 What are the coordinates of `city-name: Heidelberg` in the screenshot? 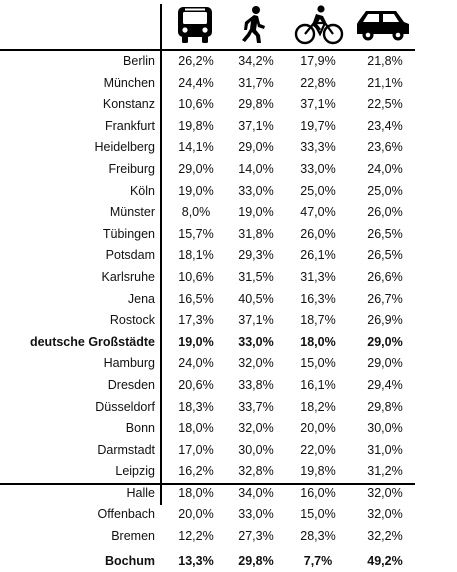 It's located at (124, 147).